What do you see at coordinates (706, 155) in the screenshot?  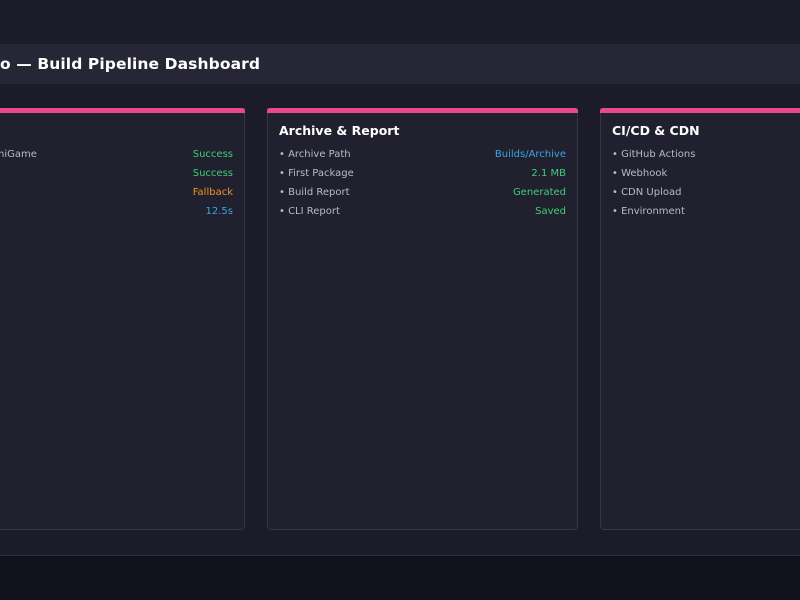 I see `panel-row: • GitHub Actions` at bounding box center [706, 155].